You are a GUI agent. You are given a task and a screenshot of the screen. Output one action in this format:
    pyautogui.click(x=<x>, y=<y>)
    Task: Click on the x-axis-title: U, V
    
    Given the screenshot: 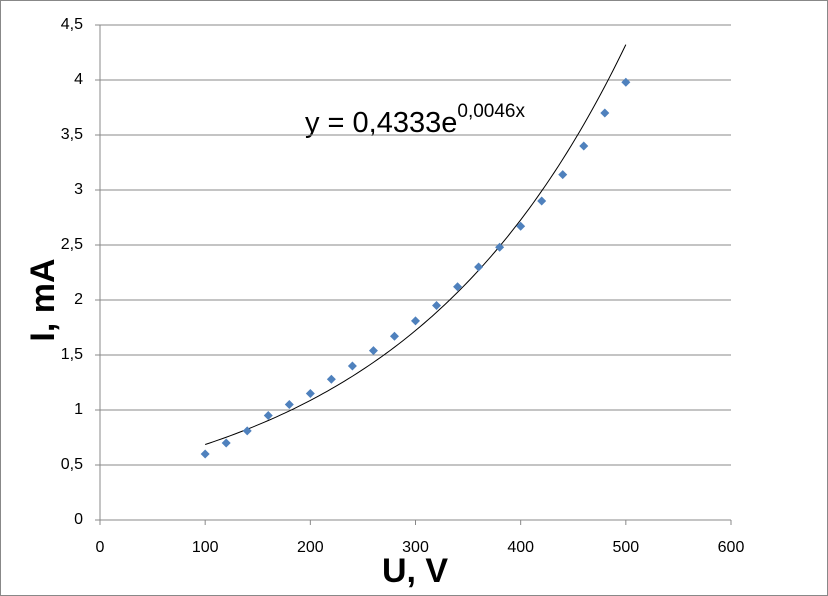 What is the action you would take?
    pyautogui.click(x=415, y=571)
    